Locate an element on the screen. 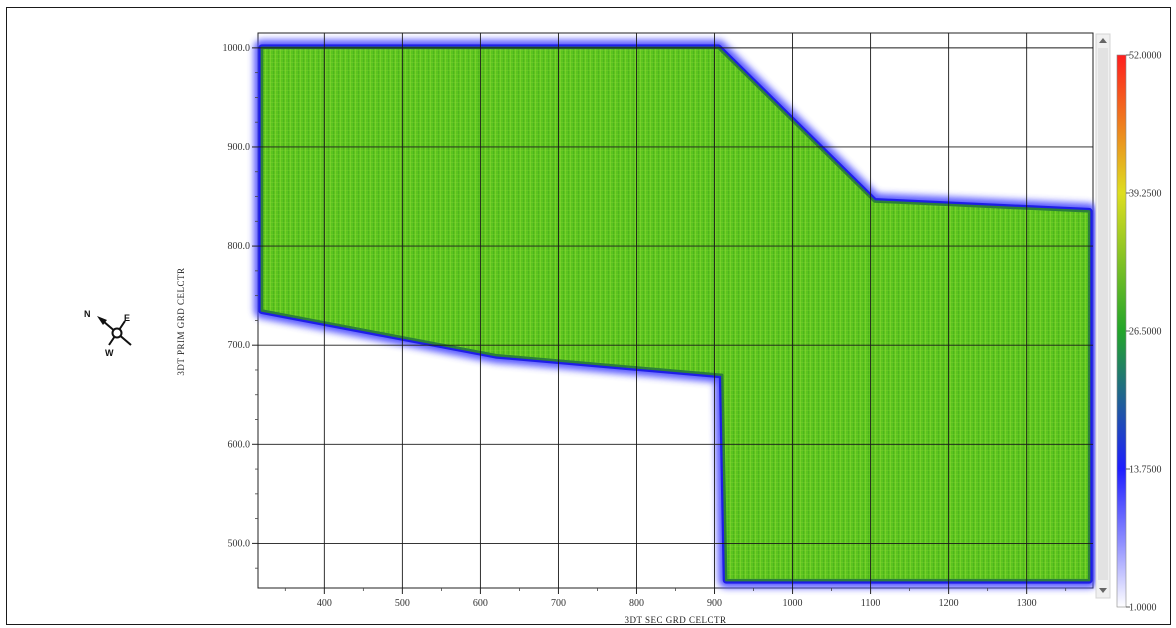 This screenshot has height=628, width=1176. x-tick-label: 800 is located at coordinates (636, 603).